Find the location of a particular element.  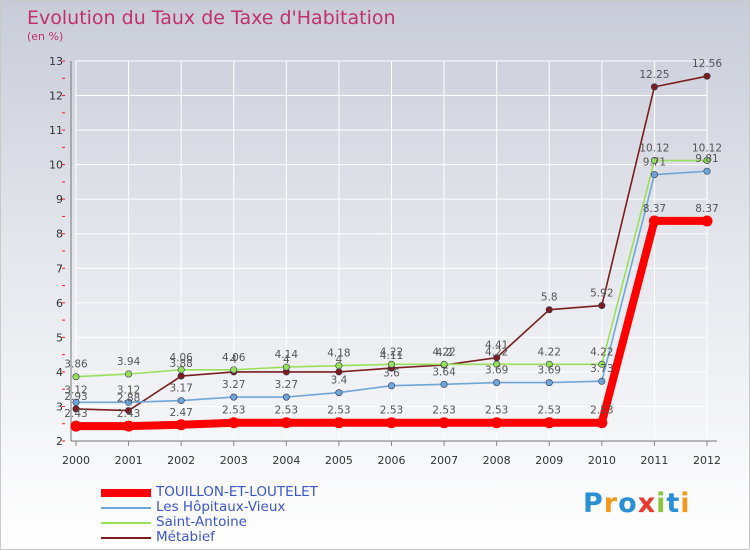

data-label: 2.88 is located at coordinates (128, 399).